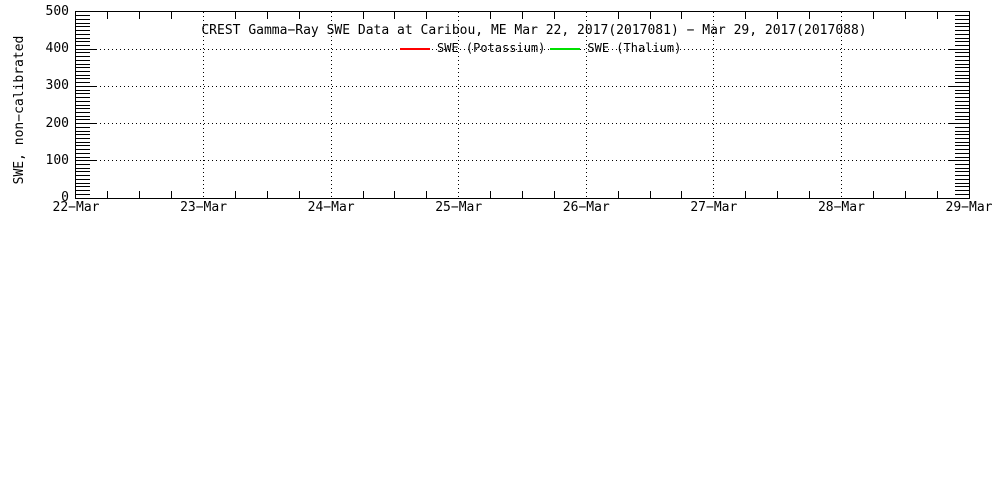  Describe the element at coordinates (57, 86) in the screenshot. I see `y-tick-label: 300` at that location.